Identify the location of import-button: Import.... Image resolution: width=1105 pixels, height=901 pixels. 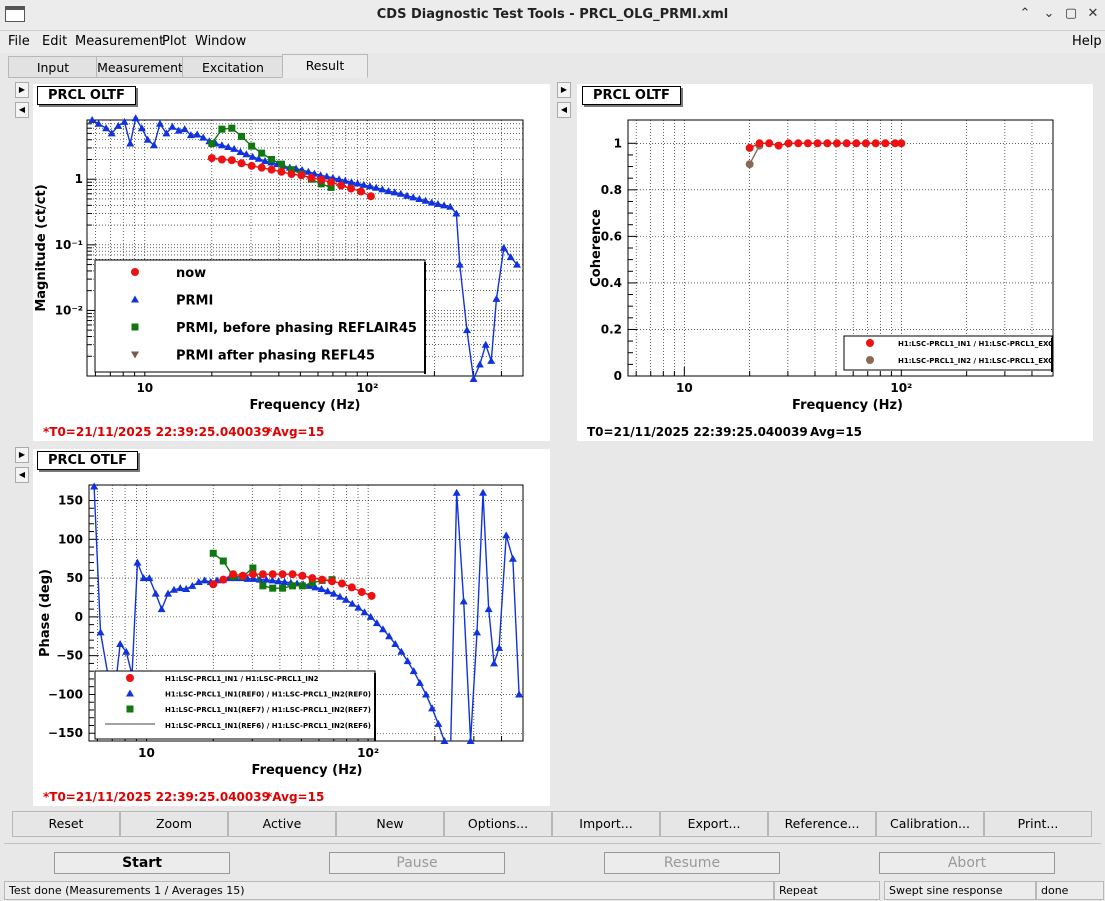
(606, 824).